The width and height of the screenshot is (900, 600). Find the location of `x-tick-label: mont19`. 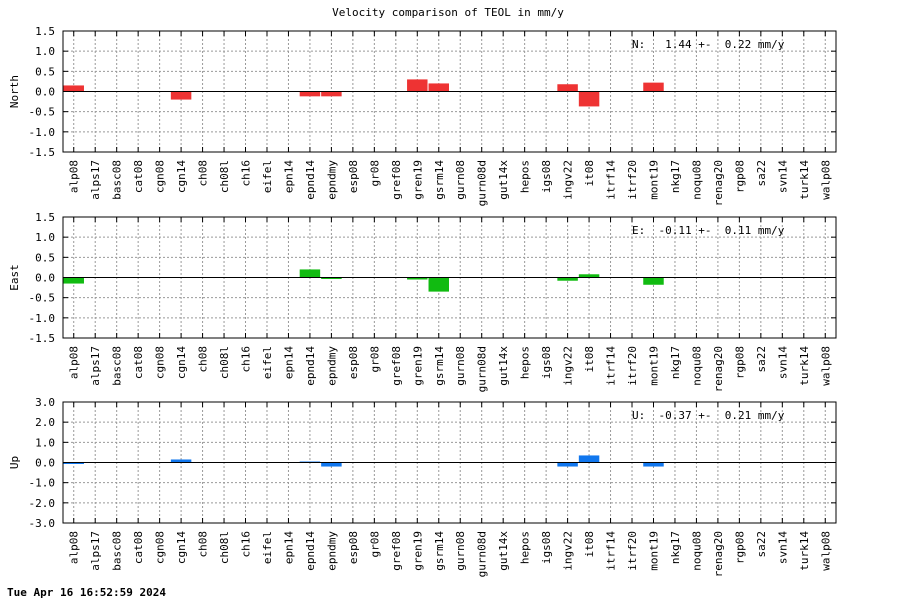

x-tick-label: mont19 is located at coordinates (653, 551).